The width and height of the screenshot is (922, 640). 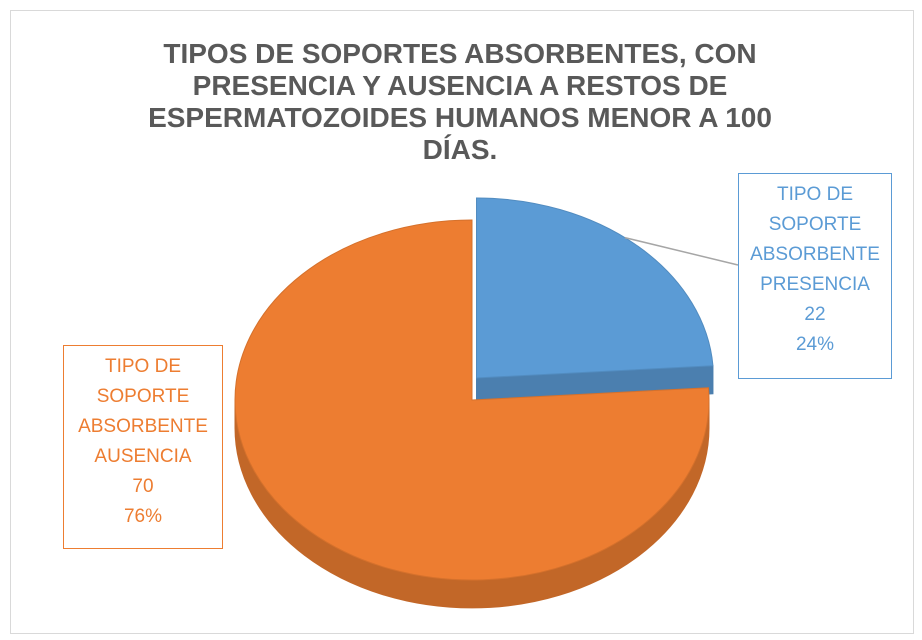 I want to click on slice-top, so click(x=595, y=288).